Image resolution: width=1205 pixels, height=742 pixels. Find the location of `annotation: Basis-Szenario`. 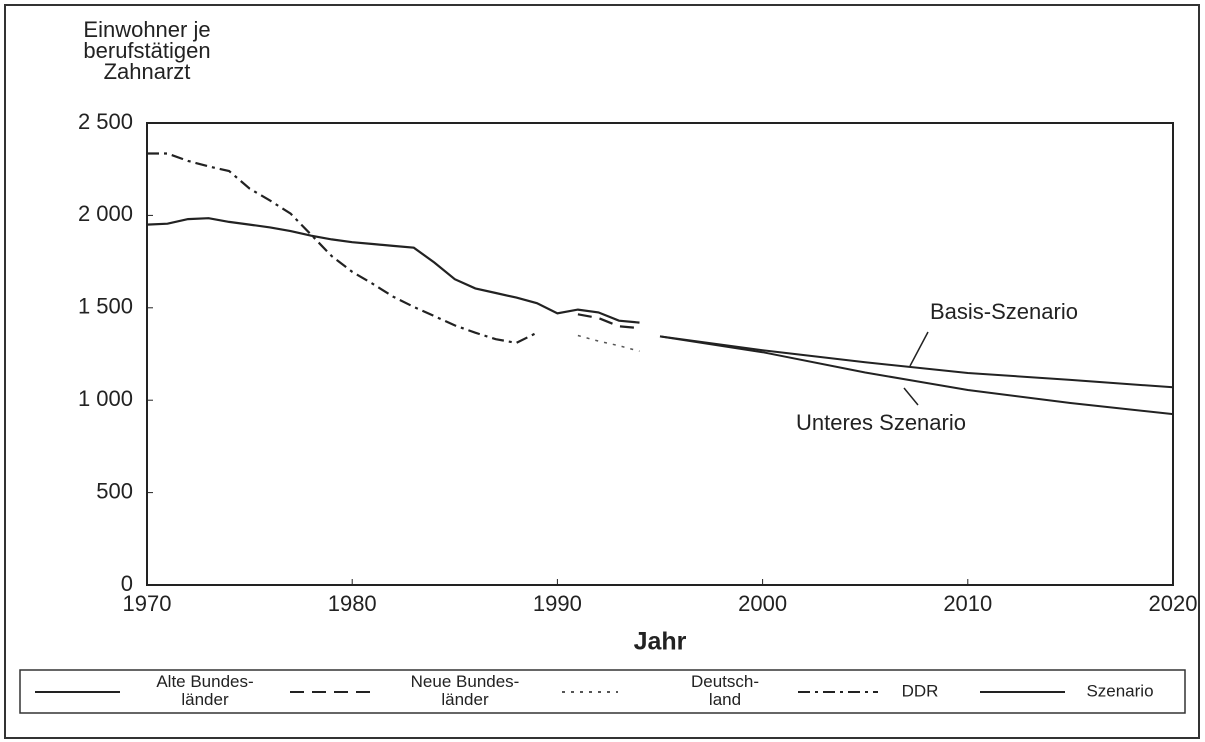

annotation: Basis-Szenario is located at coordinates (1004, 311).